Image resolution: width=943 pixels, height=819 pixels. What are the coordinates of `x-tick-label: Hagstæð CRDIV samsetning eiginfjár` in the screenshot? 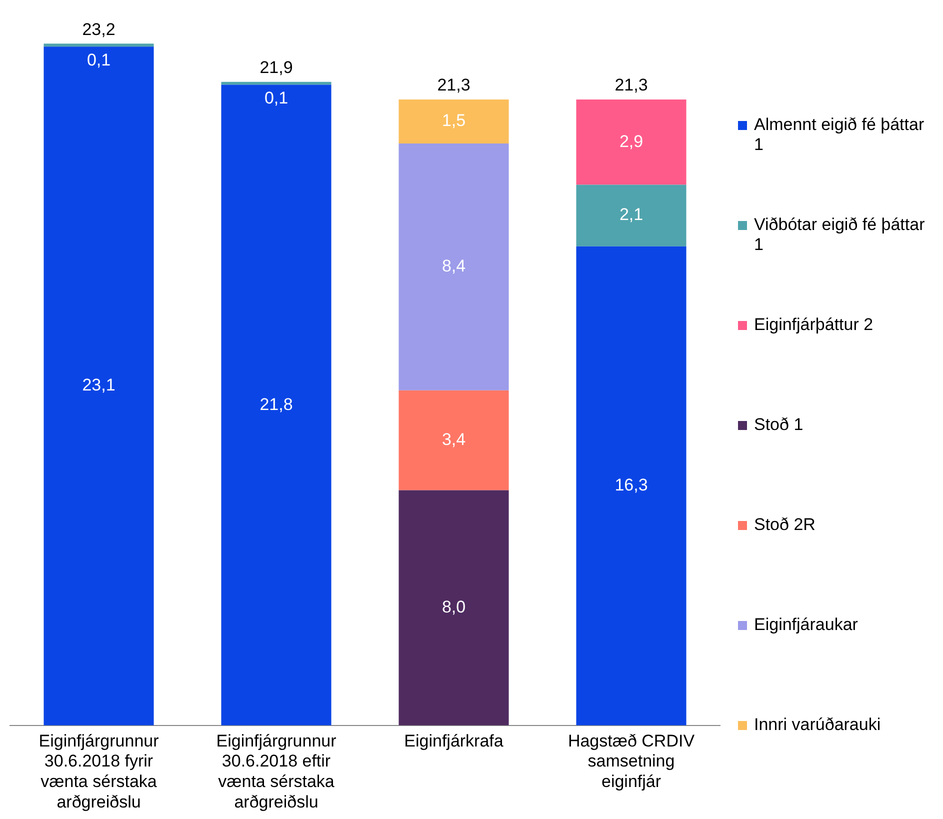 It's located at (632, 761).